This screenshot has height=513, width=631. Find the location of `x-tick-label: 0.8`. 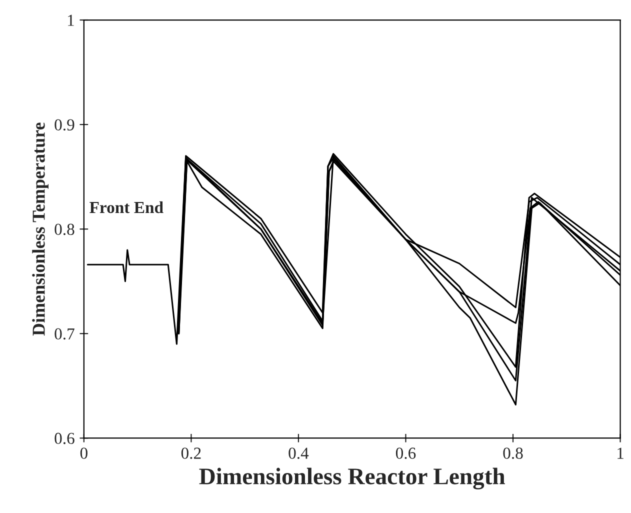

x-tick-label: 0.8 is located at coordinates (513, 453).